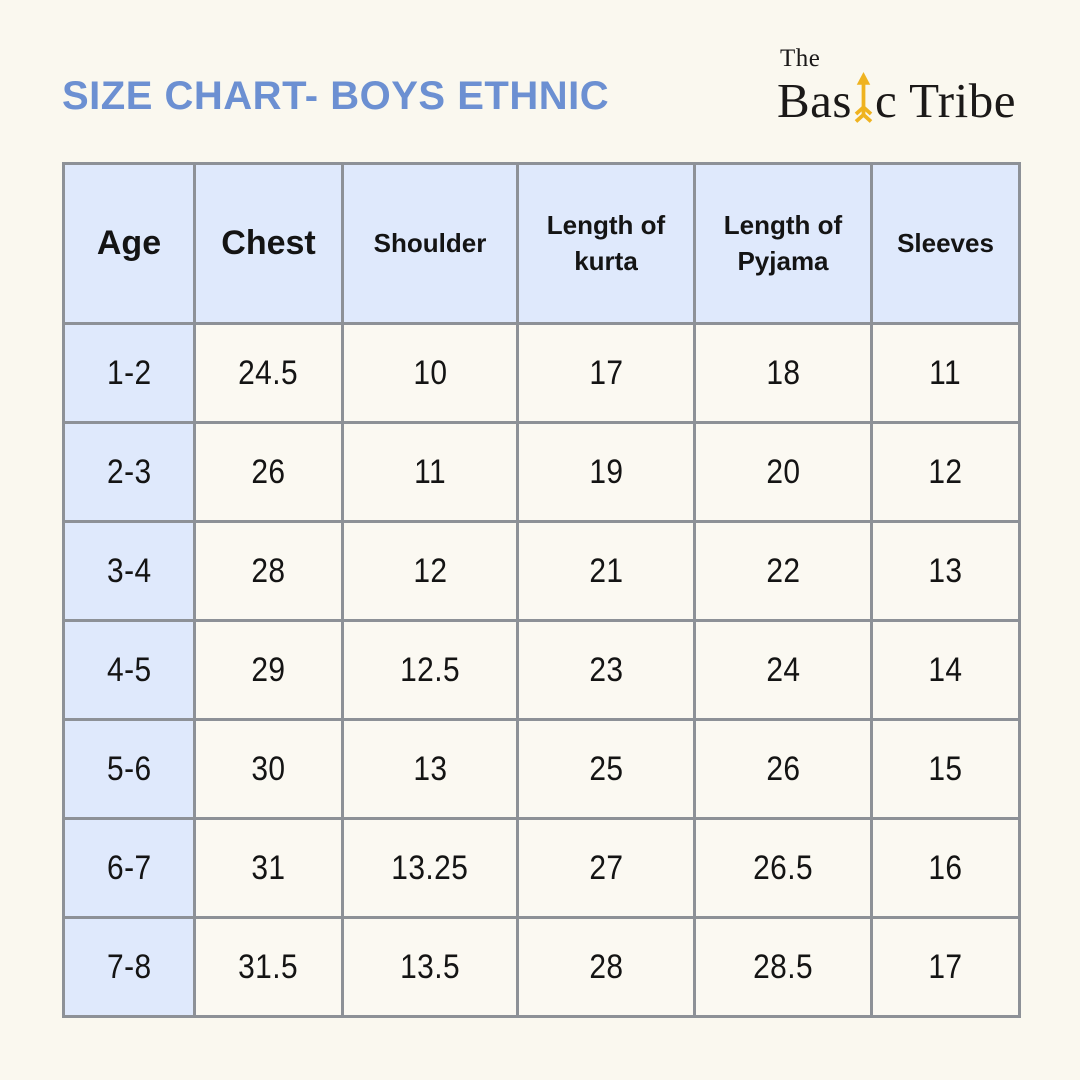 This screenshot has width=1080, height=1080. I want to click on cell-pyjama-length: 26, so click(783, 769).